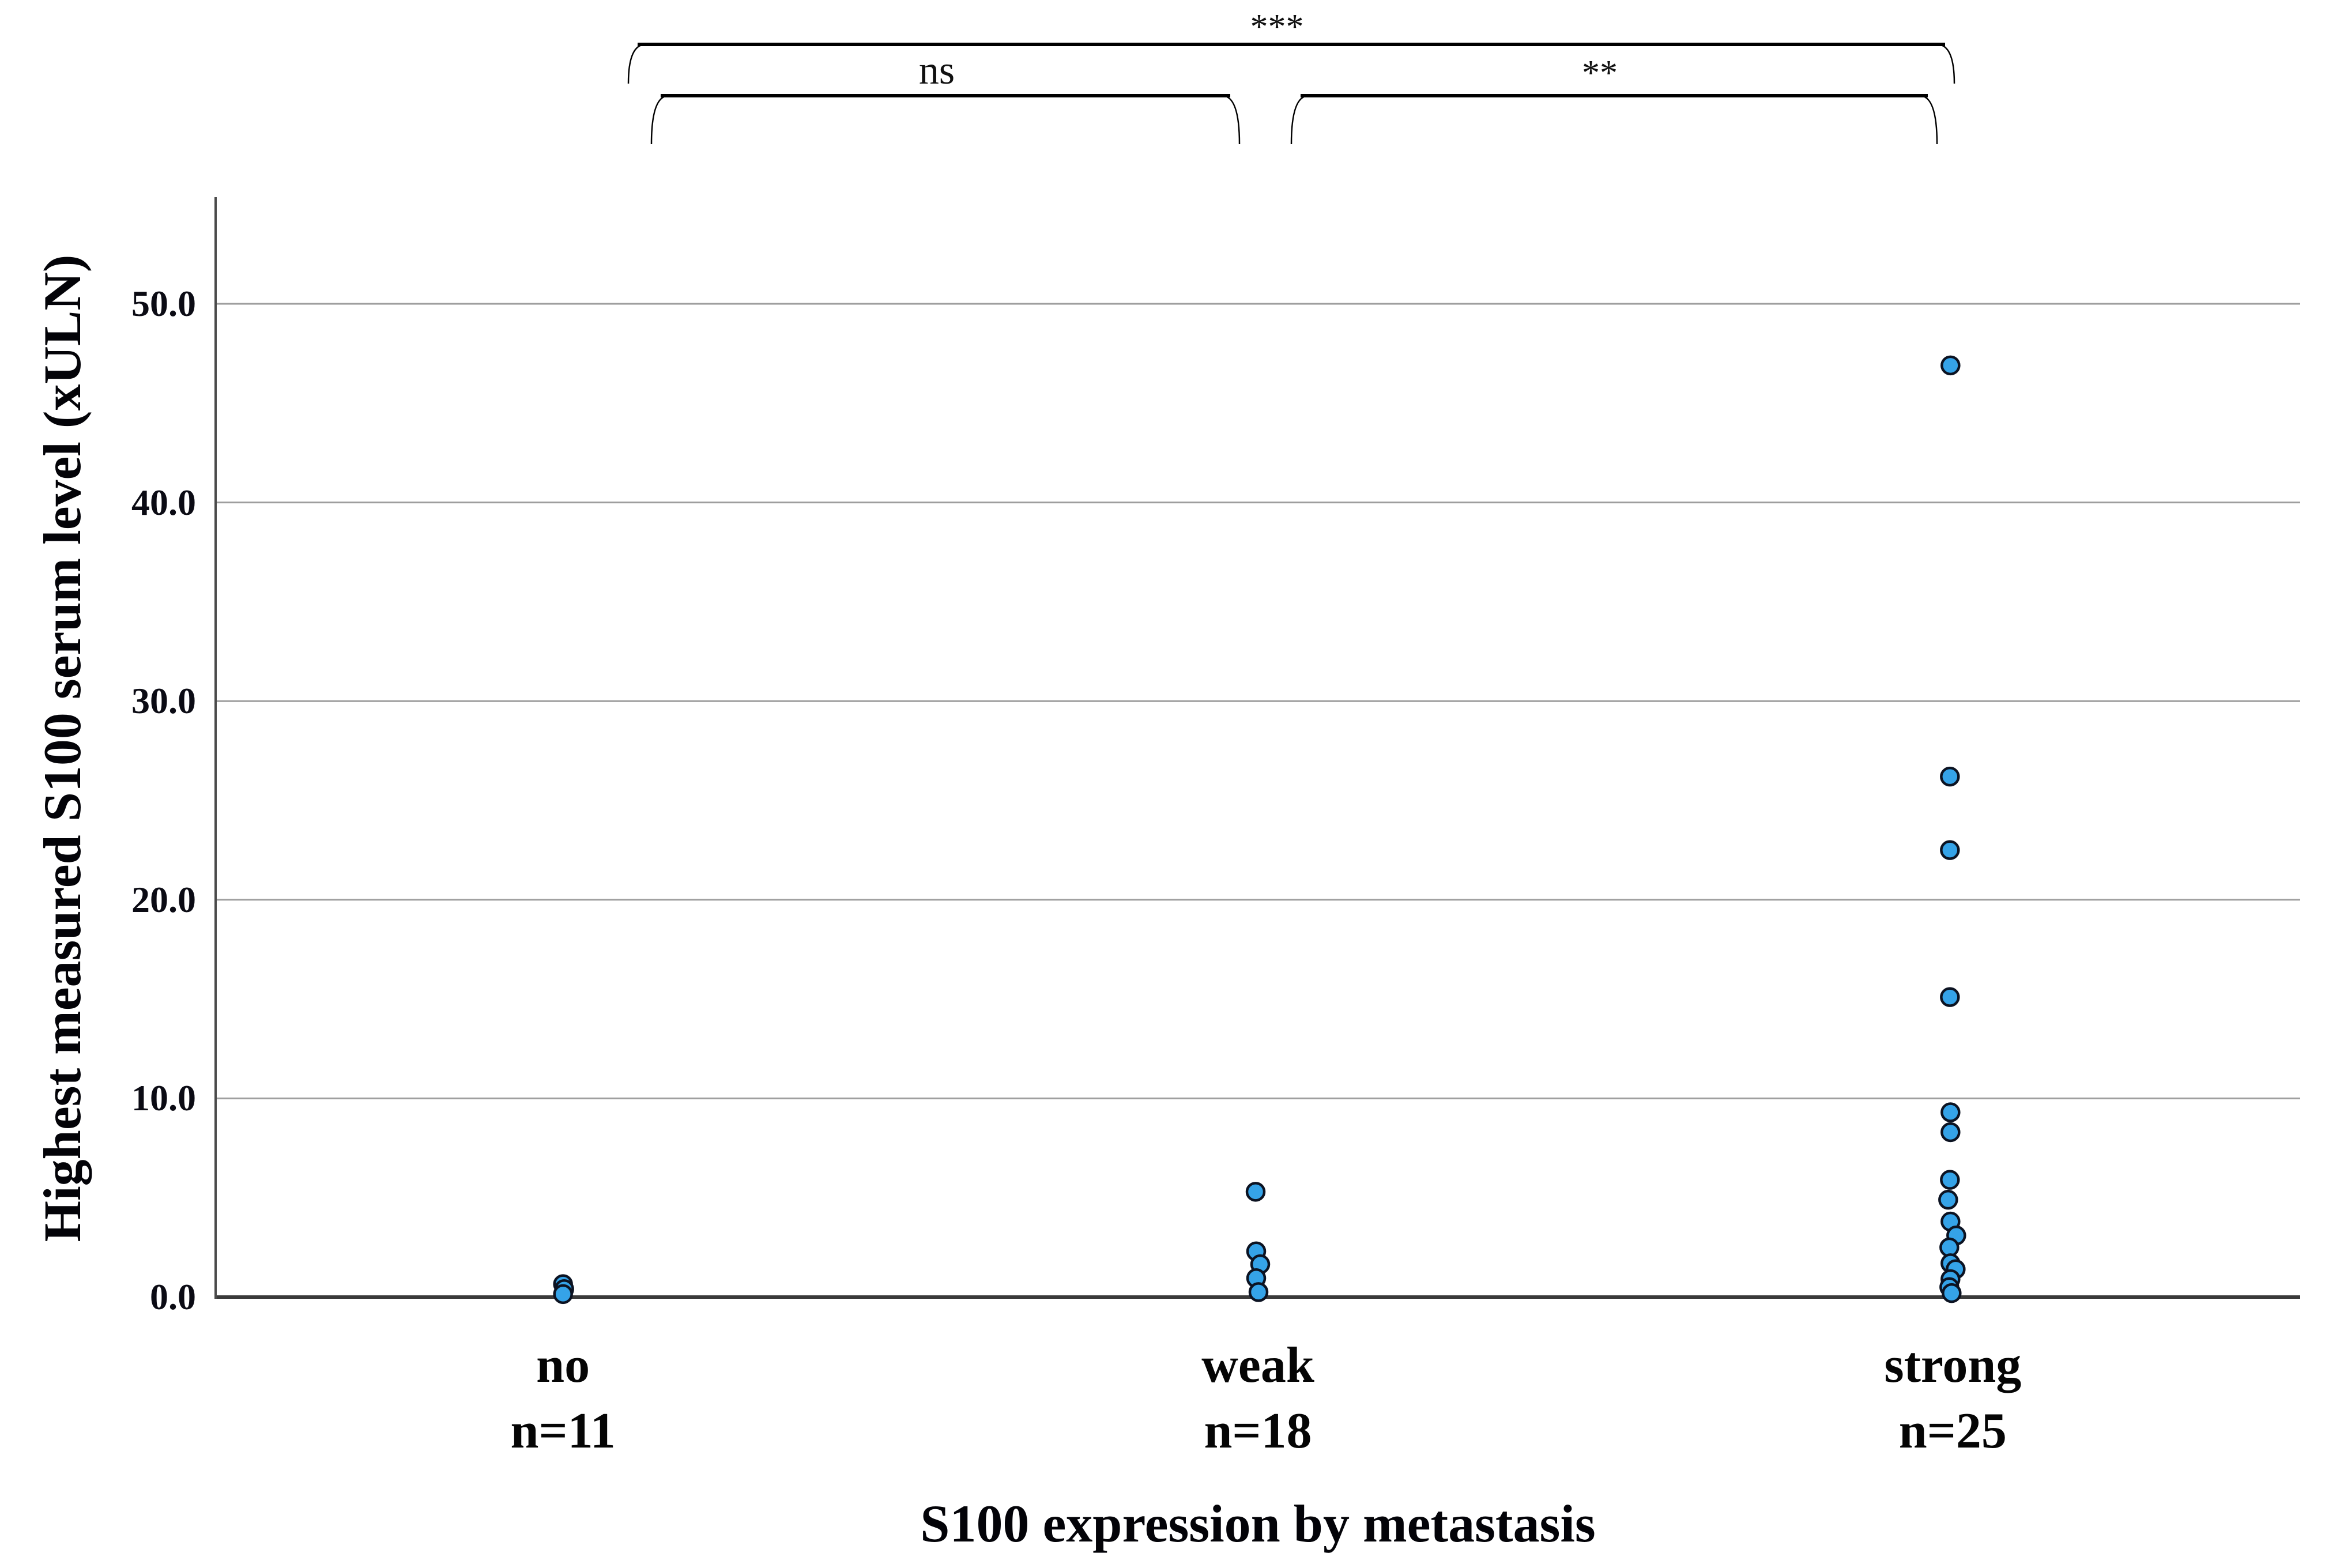 The width and height of the screenshot is (2325, 1568). Describe the element at coordinates (1257, 1365) in the screenshot. I see `category-label-weak: weak` at that location.